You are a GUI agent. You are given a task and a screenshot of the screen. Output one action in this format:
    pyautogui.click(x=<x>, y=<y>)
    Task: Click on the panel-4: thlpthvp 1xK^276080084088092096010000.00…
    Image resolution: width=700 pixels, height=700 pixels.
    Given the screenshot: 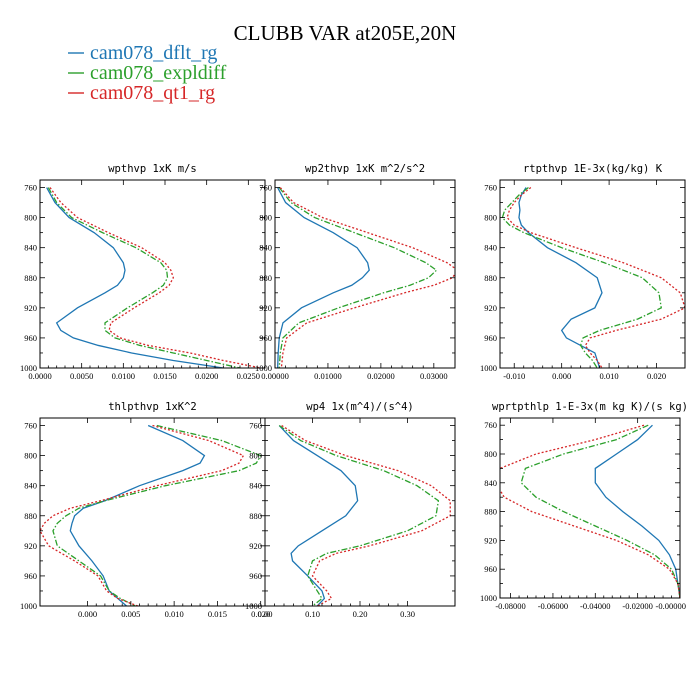 What is the action you would take?
    pyautogui.click(x=145, y=510)
    